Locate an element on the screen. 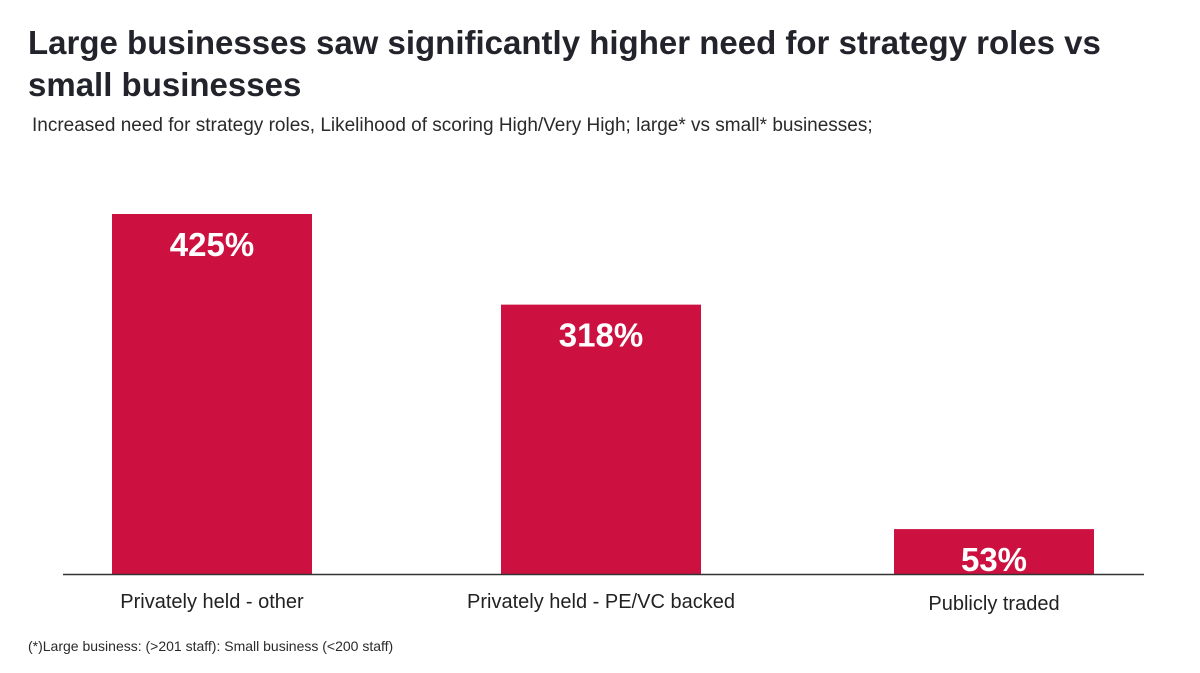 Image resolution: width=1200 pixels, height=673 pixels. category-label-1: Privately held - PE/VC backed is located at coordinates (601, 602).